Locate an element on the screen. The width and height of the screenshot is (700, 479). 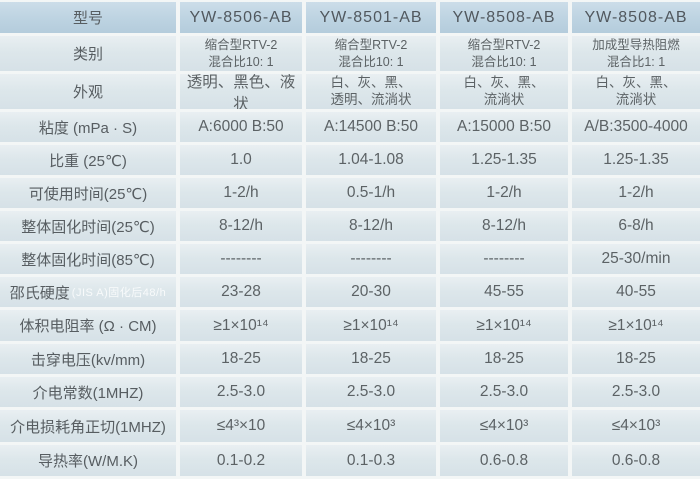
shore-hardness-note: (JIS A)固化后48/h is located at coordinates (119, 293).